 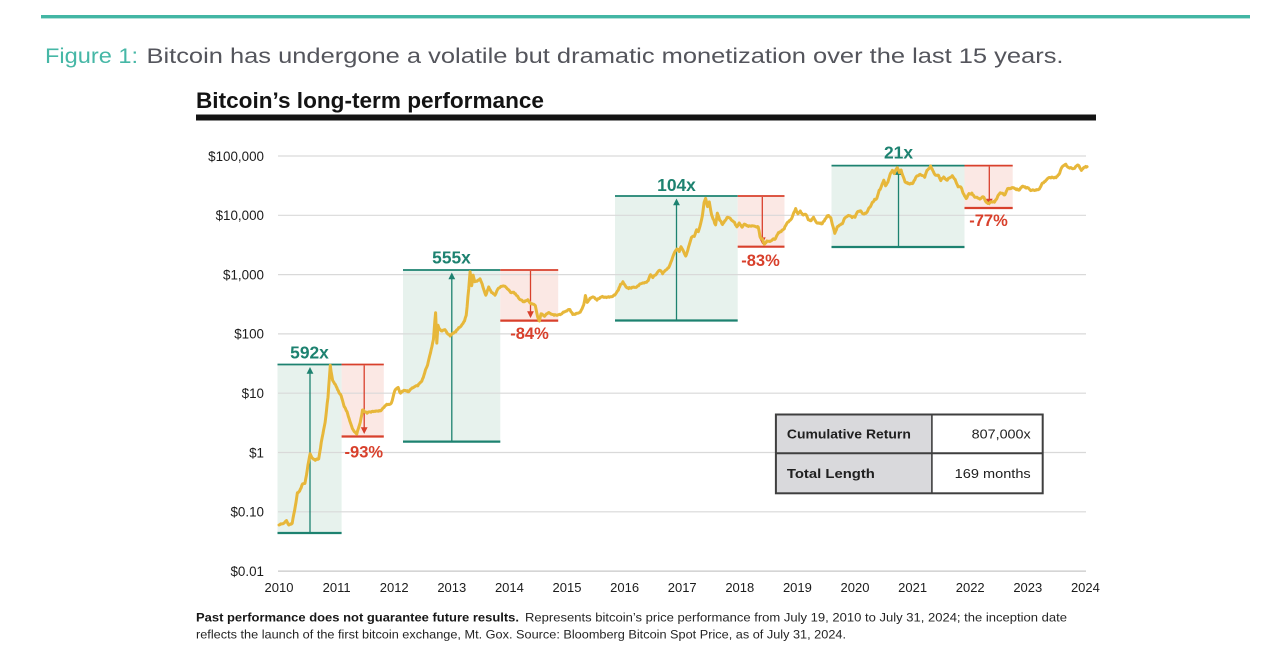 What do you see at coordinates (247, 571) in the screenshot?
I see `svg-text: $0.01` at bounding box center [247, 571].